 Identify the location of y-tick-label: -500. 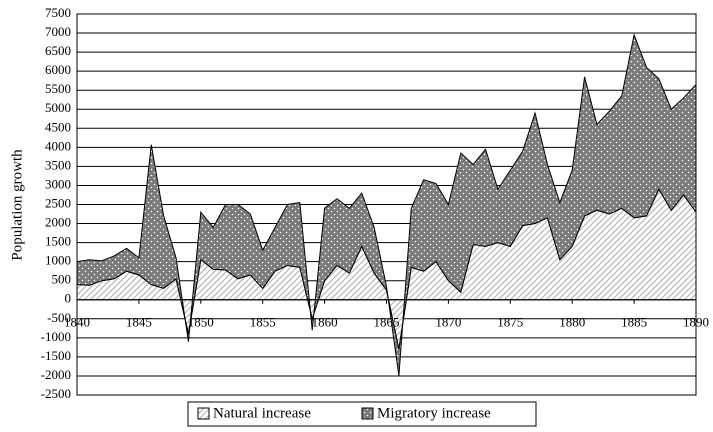
(59, 317).